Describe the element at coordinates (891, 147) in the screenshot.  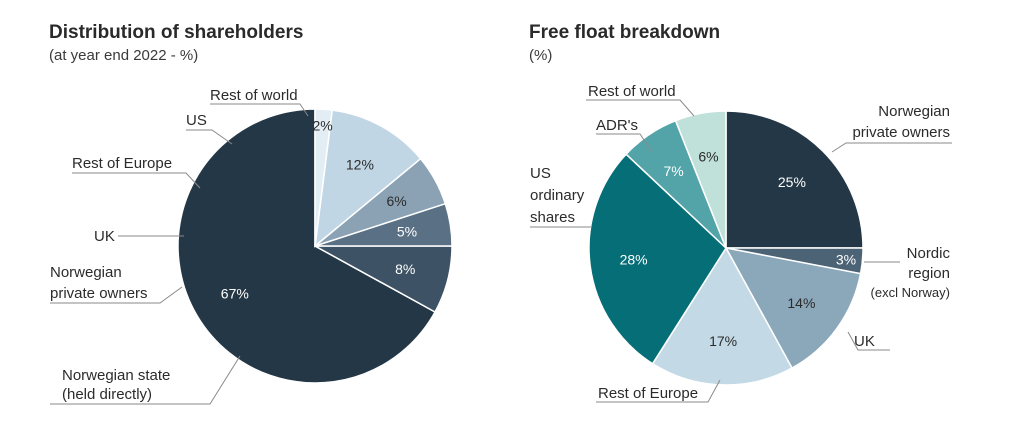
I see `leader-line-norwegian-private-r` at that location.